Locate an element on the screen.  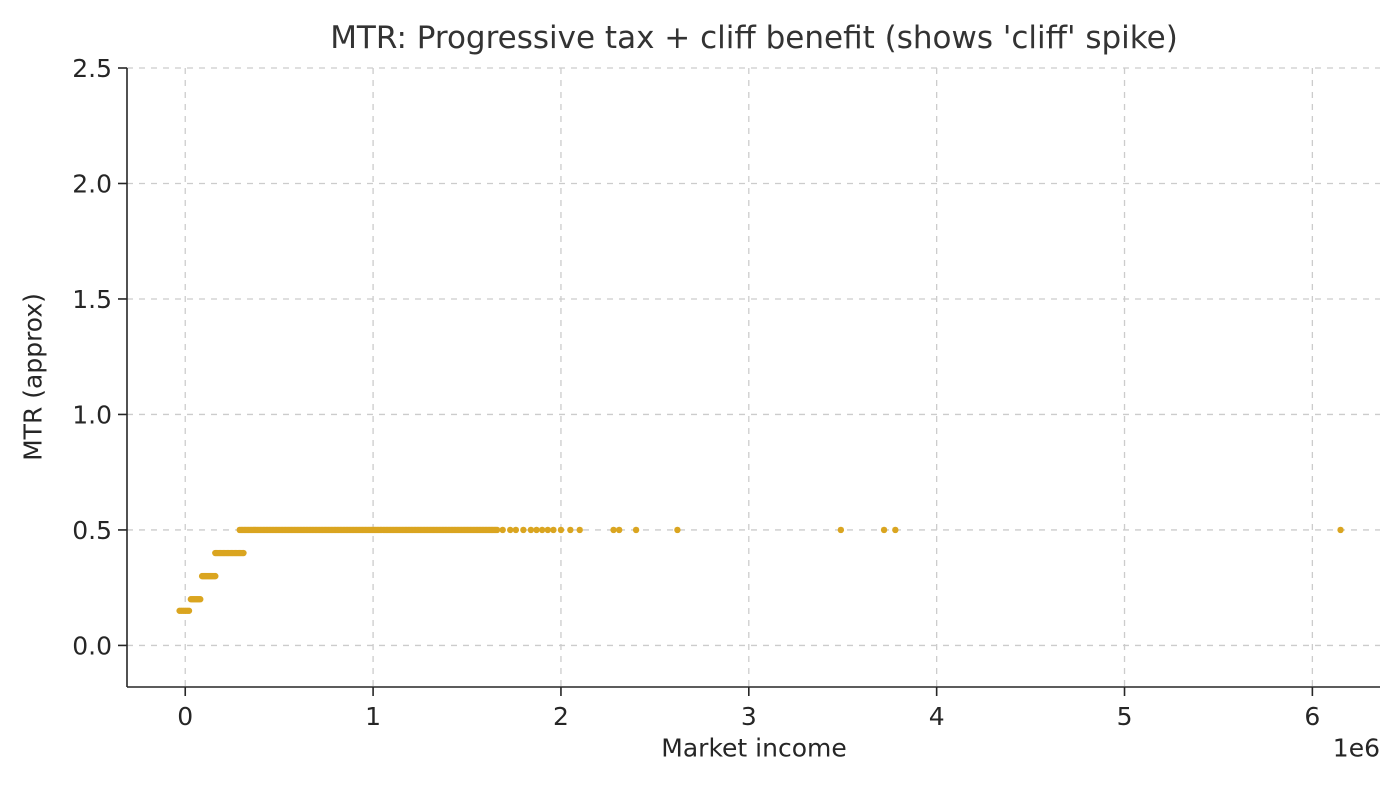
axis-offset-label: 1e6 is located at coordinates (1356, 748).